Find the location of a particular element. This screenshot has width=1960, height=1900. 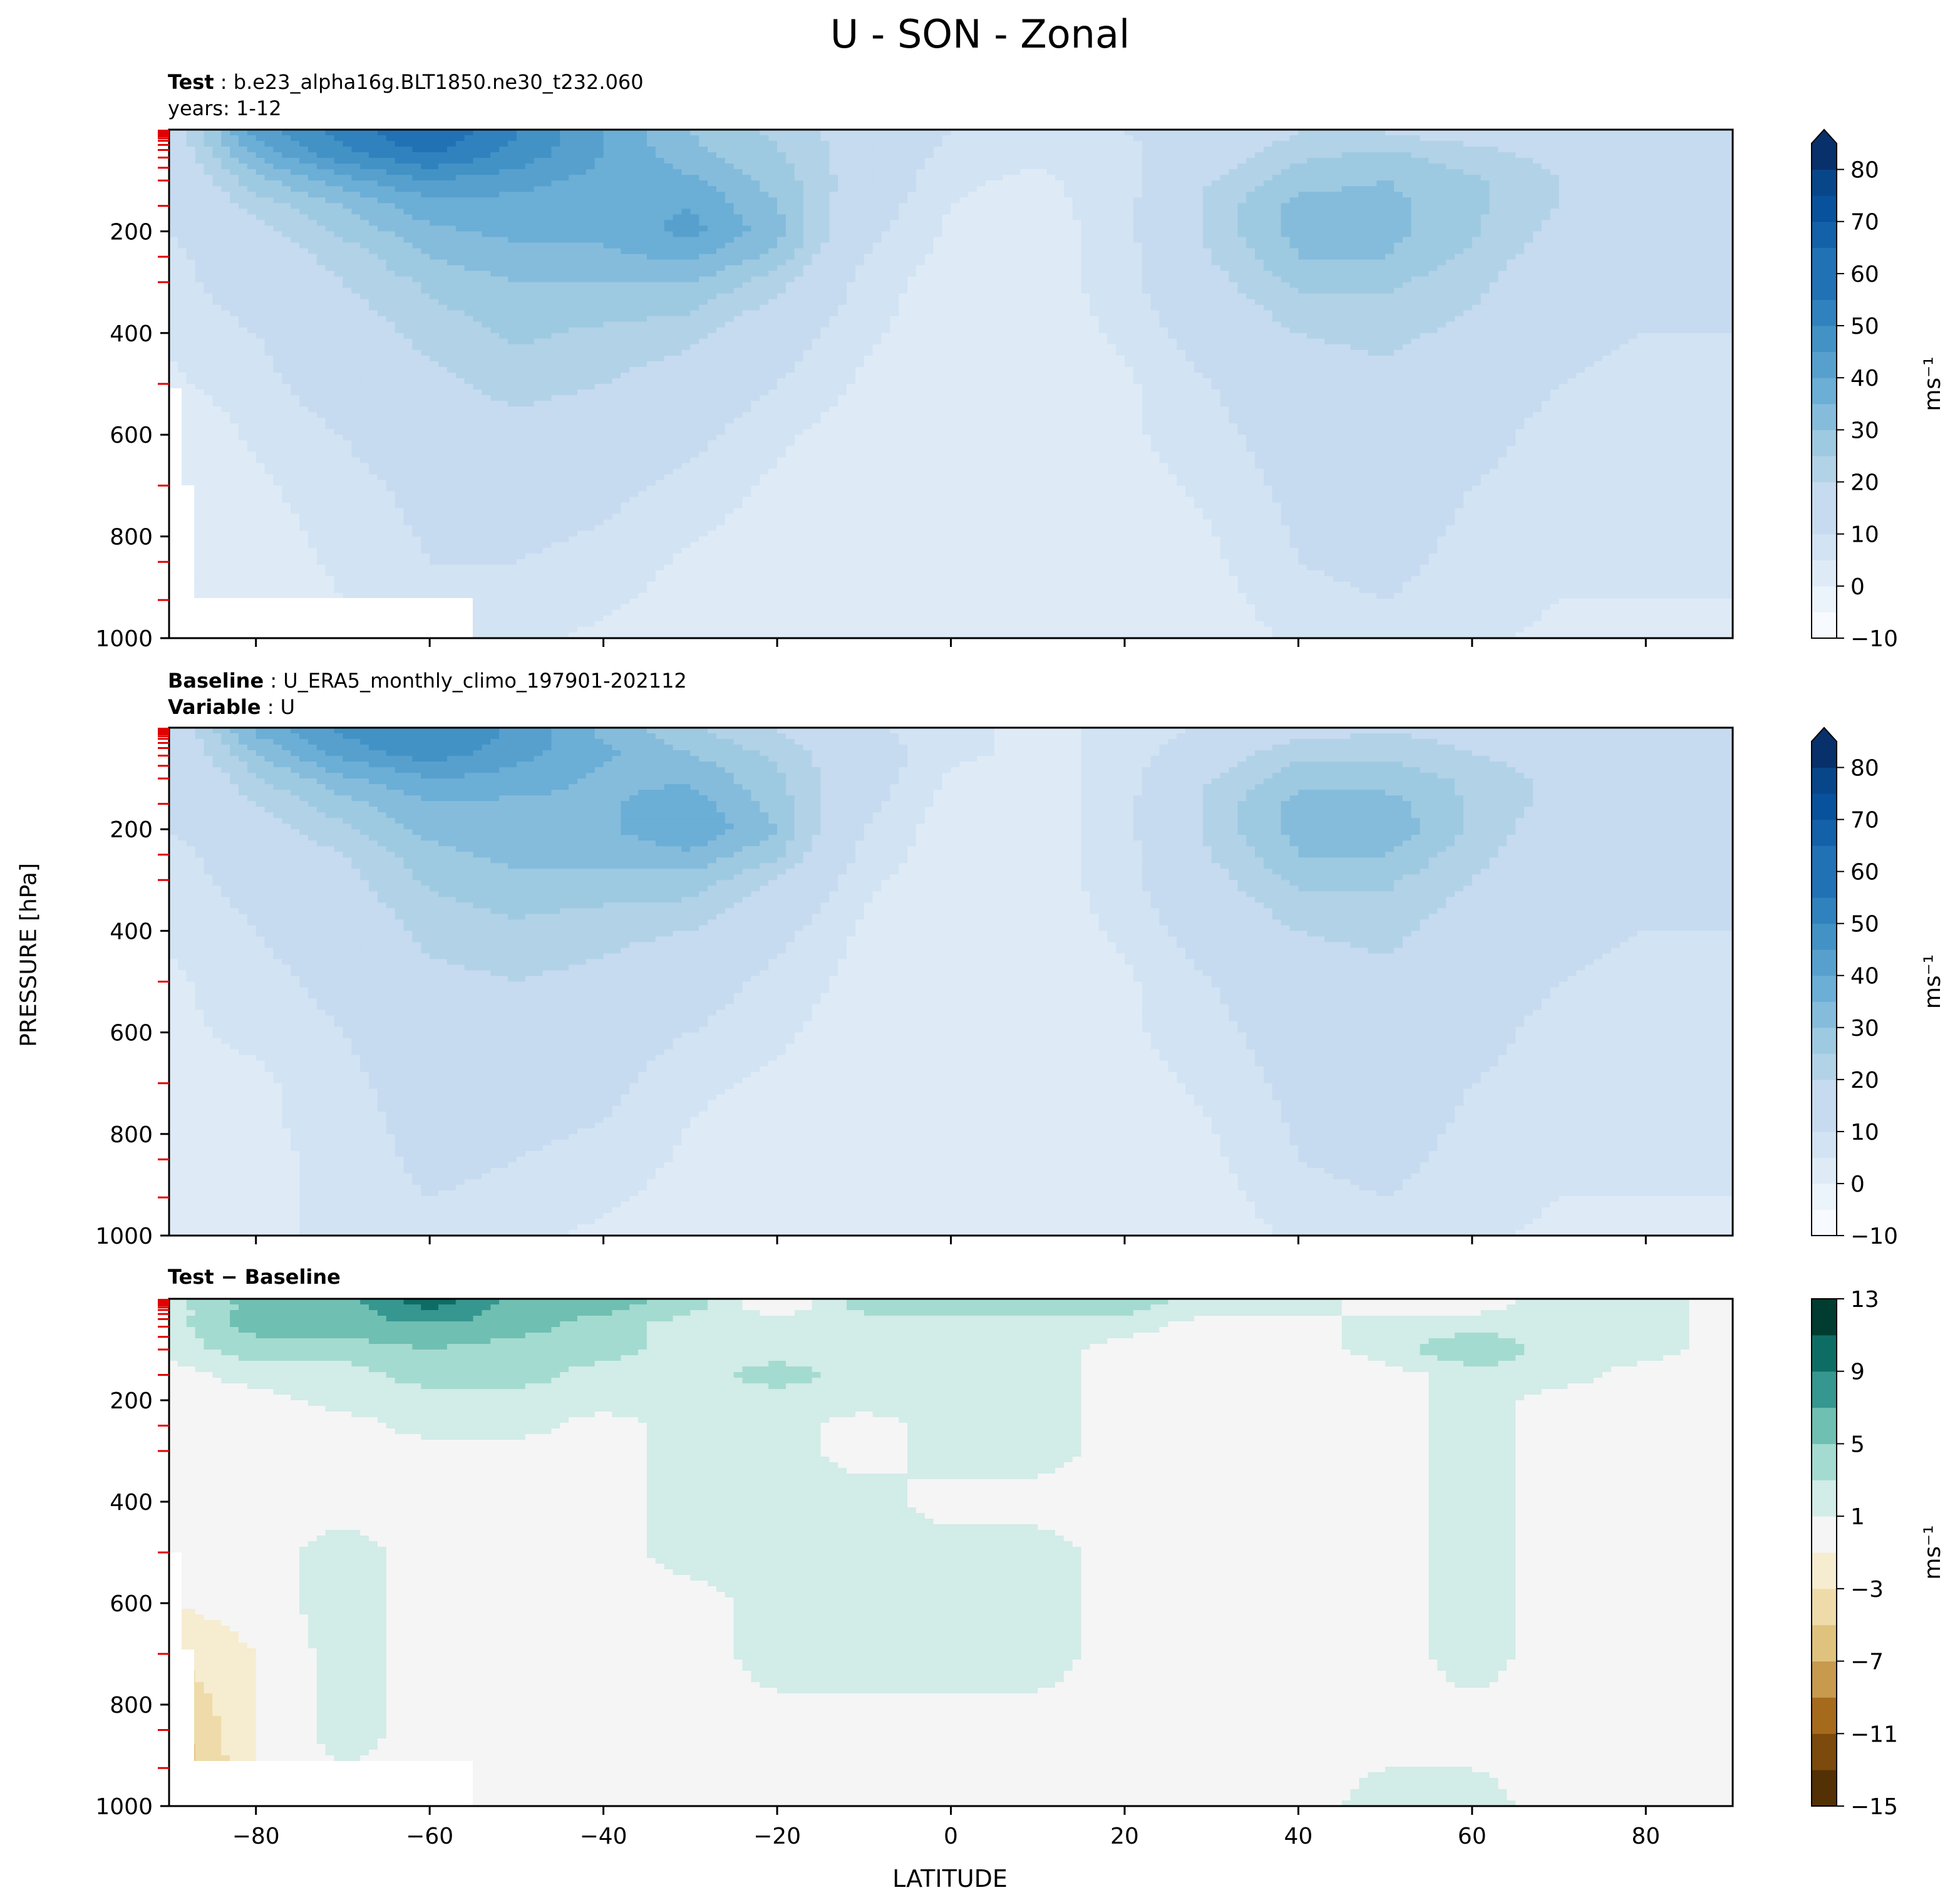

colorbar-tick-label: 30 is located at coordinates (1864, 430).